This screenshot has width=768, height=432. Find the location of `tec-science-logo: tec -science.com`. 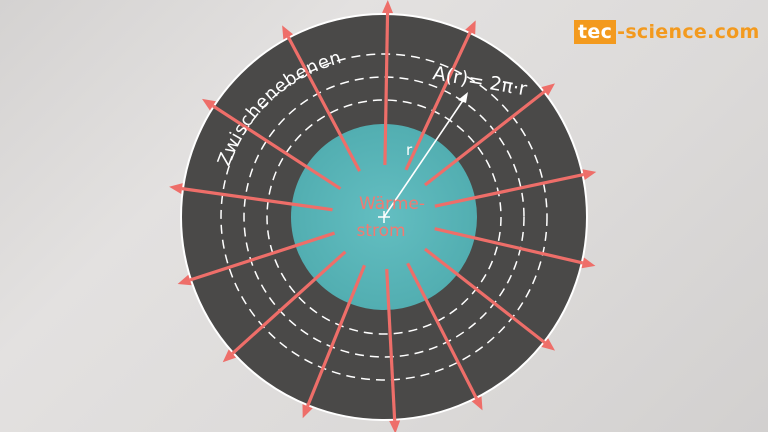

tec-science-logo: tec -science.com is located at coordinates (667, 32).